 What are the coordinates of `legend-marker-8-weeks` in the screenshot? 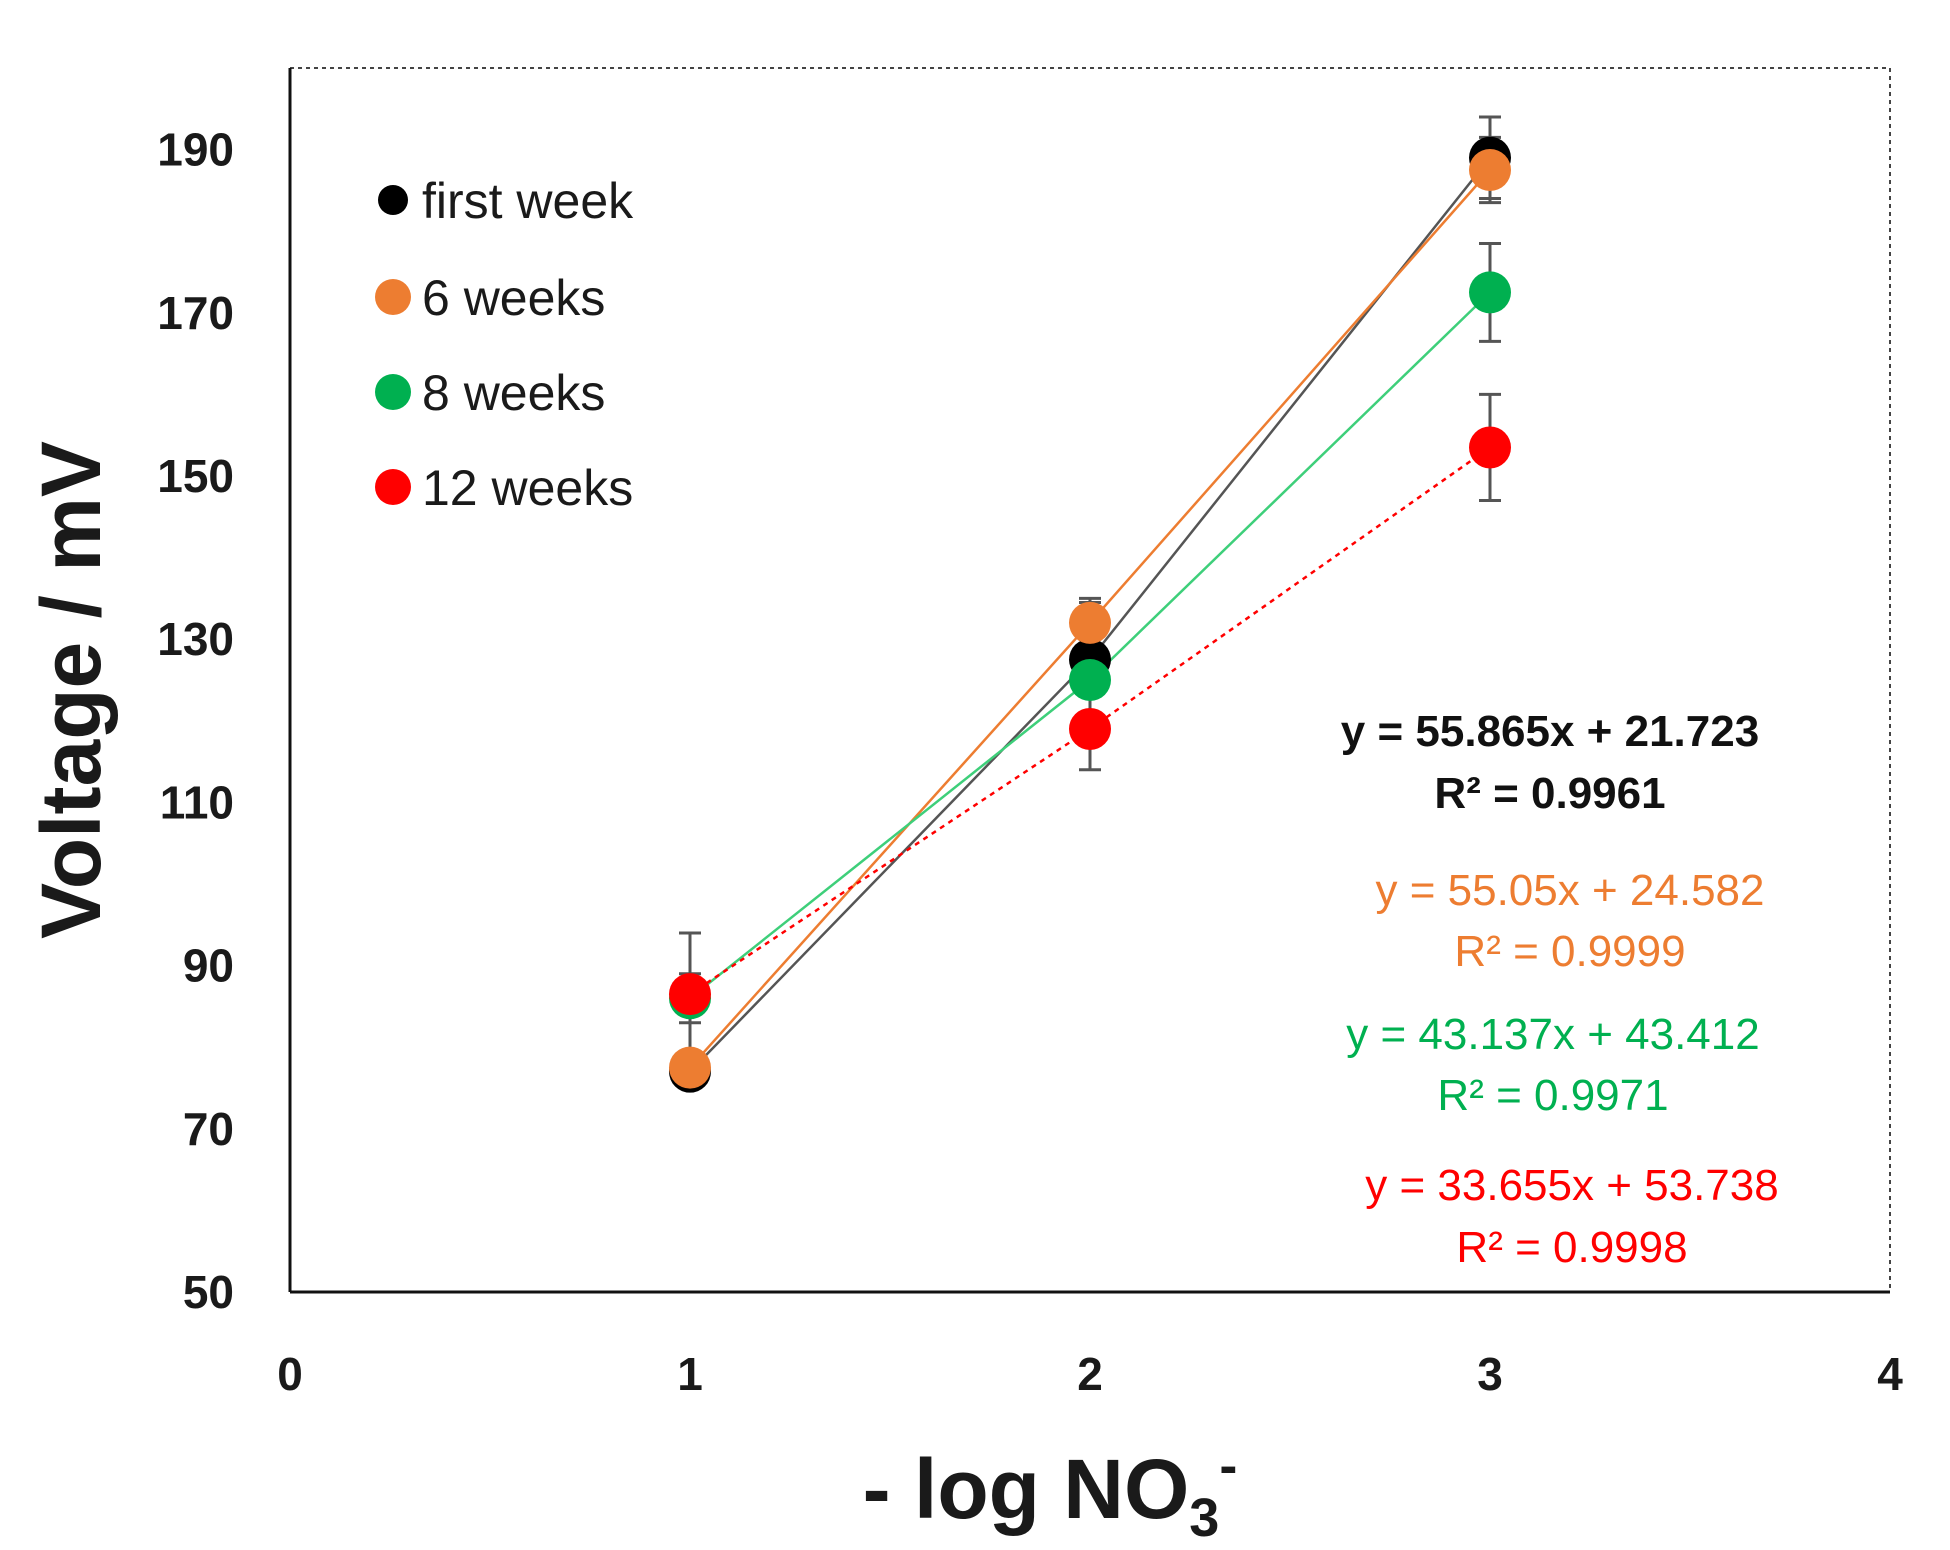 It's located at (393, 392).